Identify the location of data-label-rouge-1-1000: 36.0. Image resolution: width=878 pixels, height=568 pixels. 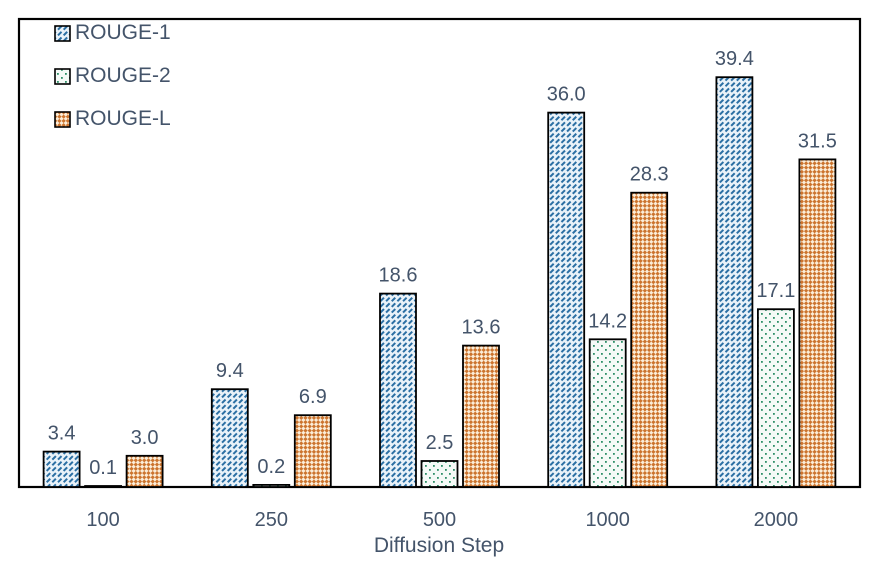
(566, 95).